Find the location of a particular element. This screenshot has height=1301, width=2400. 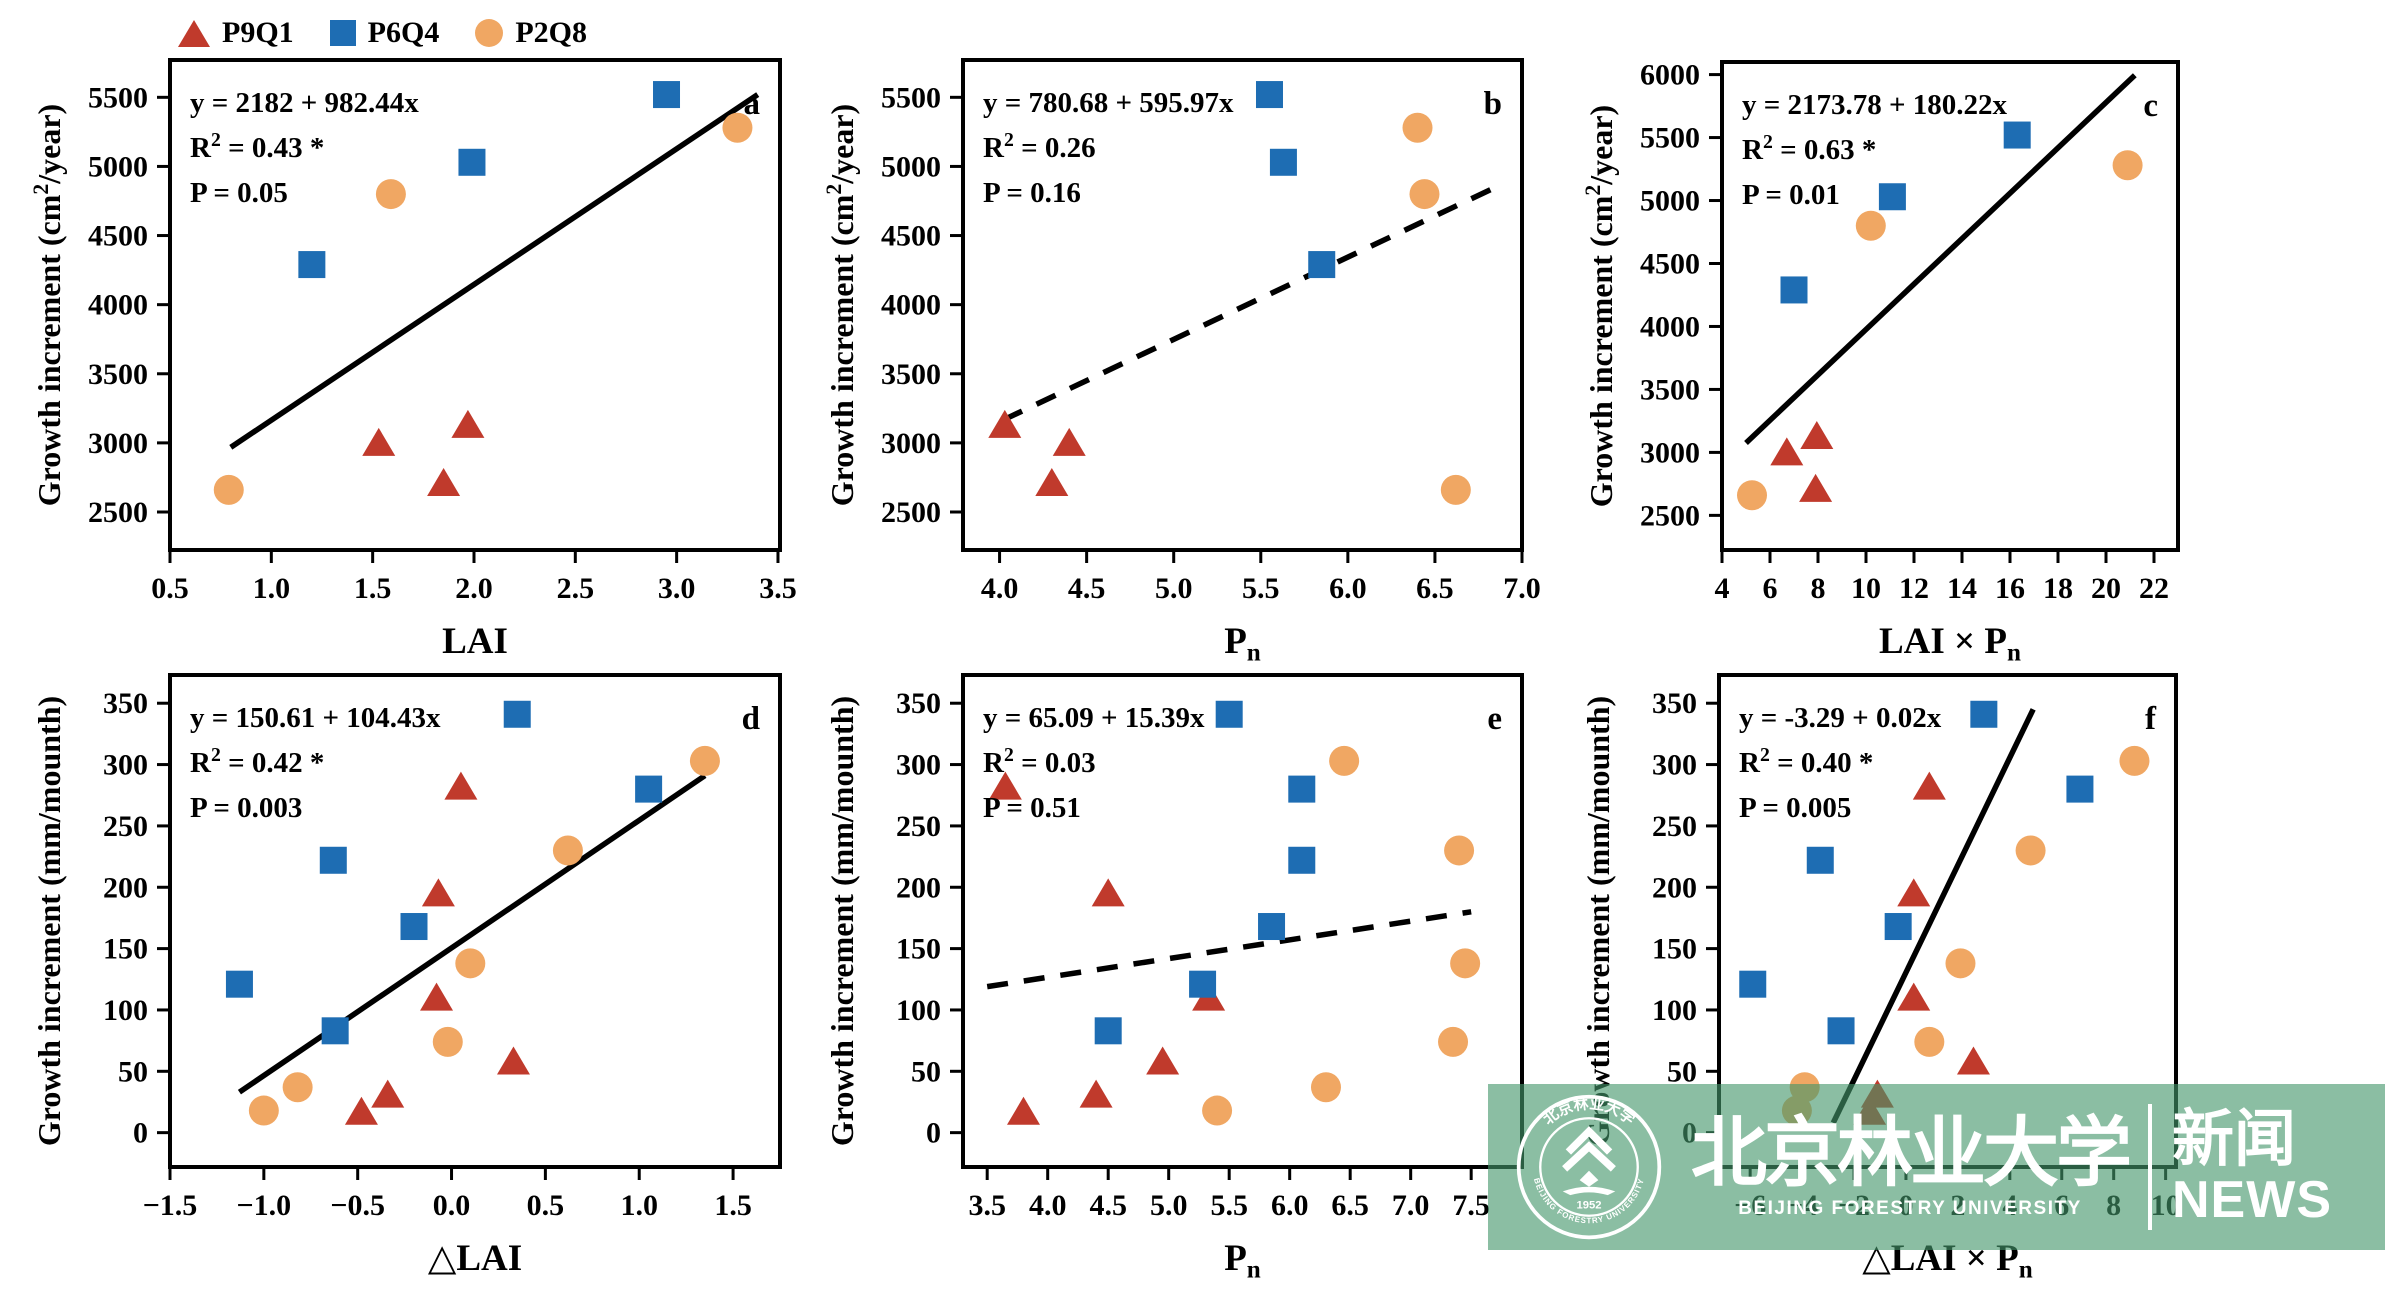

panel-e-ytick-label: 250 is located at coordinates (918, 826).